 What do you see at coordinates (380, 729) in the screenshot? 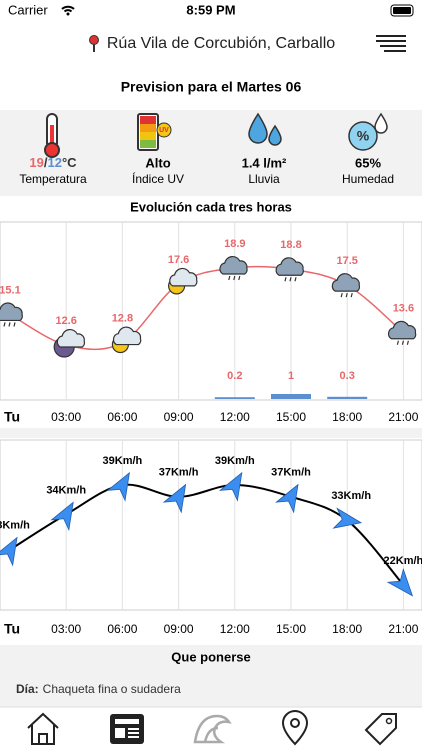
I see `tab-tag` at bounding box center [380, 729].